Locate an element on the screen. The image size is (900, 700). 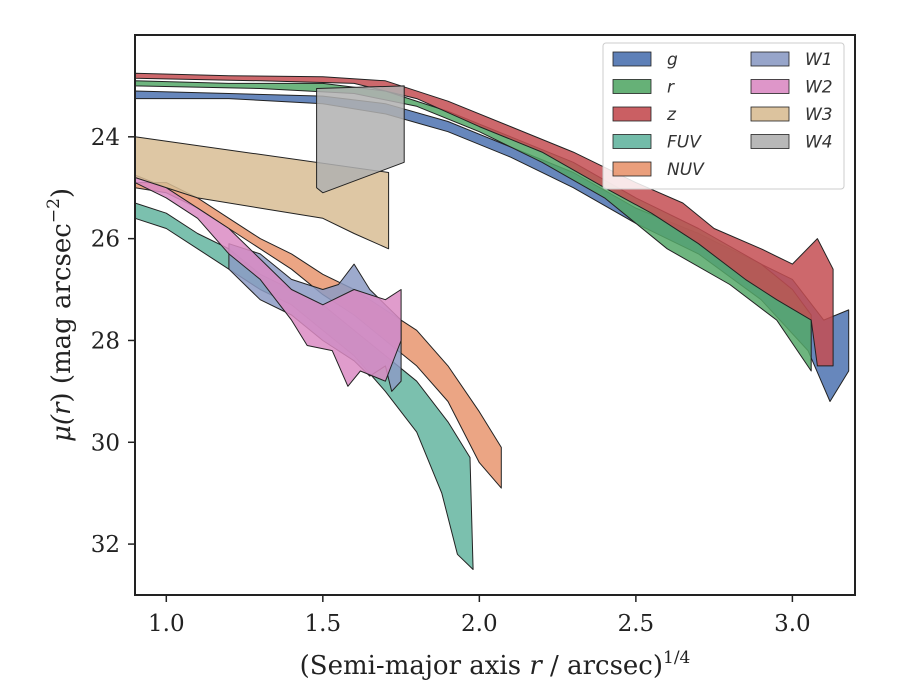
legend-label-w1: W1 is located at coordinates (819, 60).